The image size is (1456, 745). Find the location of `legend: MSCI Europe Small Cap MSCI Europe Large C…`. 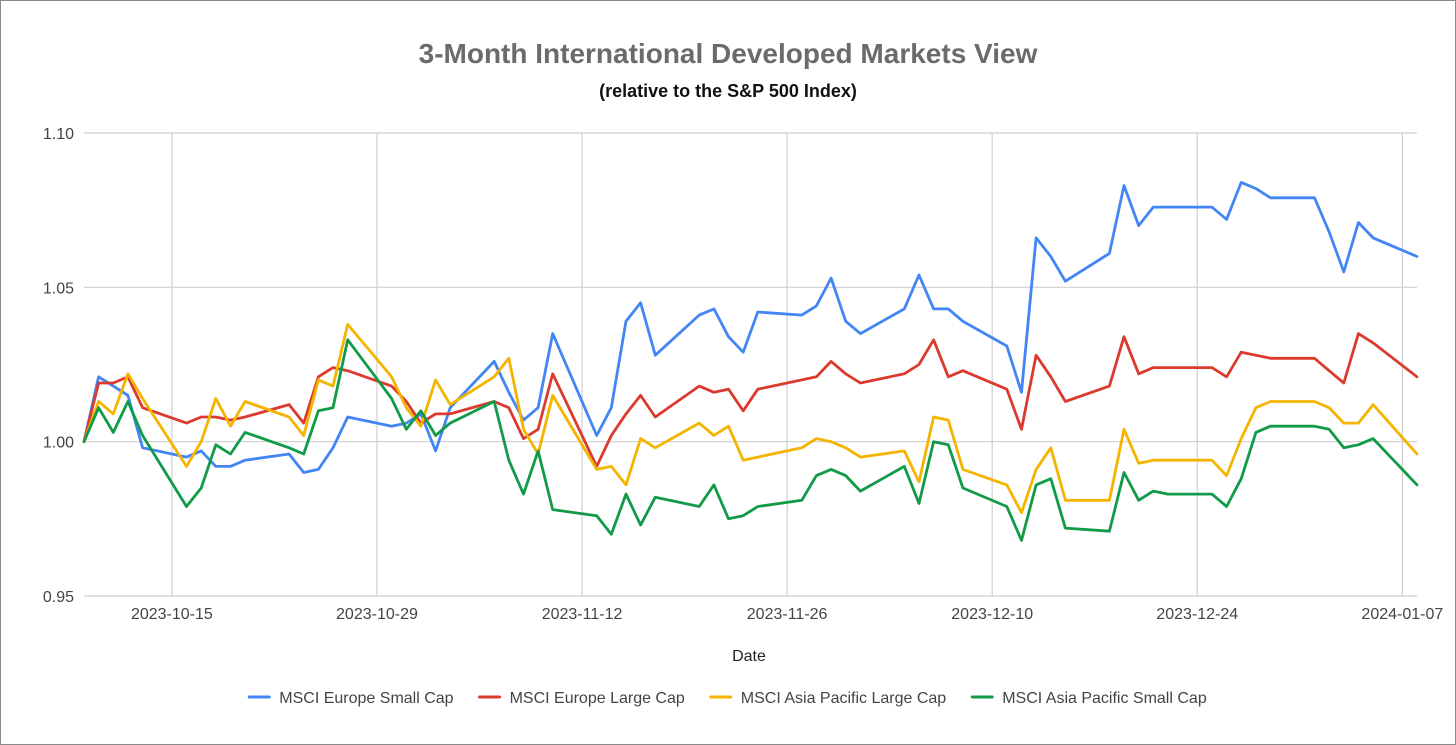

legend: MSCI Europe Small Cap MSCI Europe Large C… is located at coordinates (727, 698).